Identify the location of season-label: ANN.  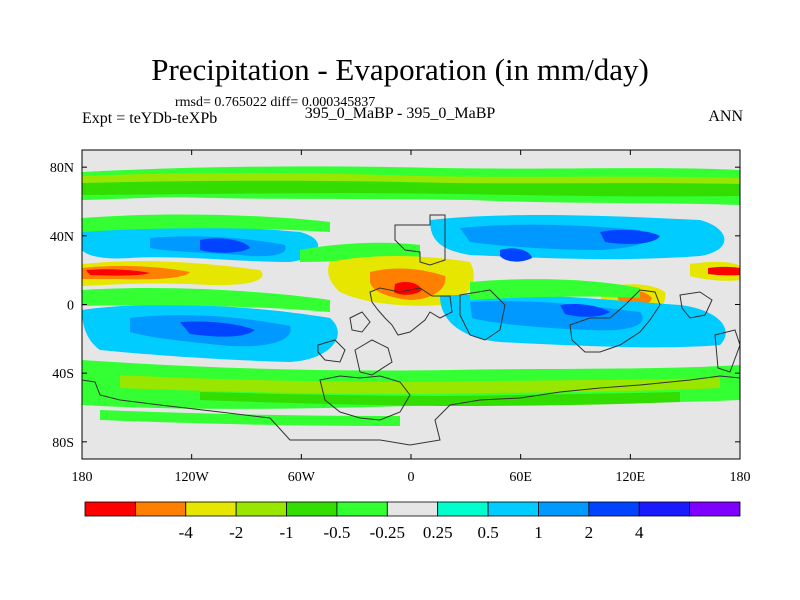
(725, 116).